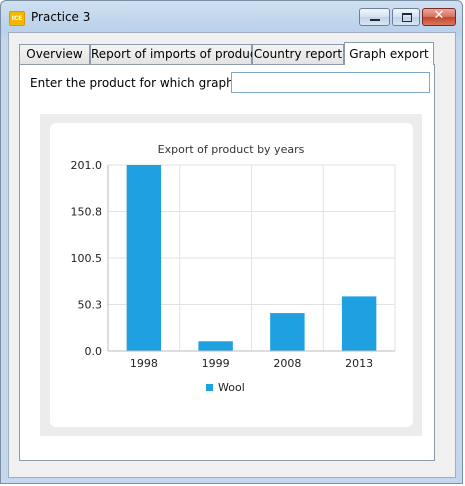 The height and width of the screenshot is (486, 465). I want to click on x-tick-label: 2013, so click(359, 363).